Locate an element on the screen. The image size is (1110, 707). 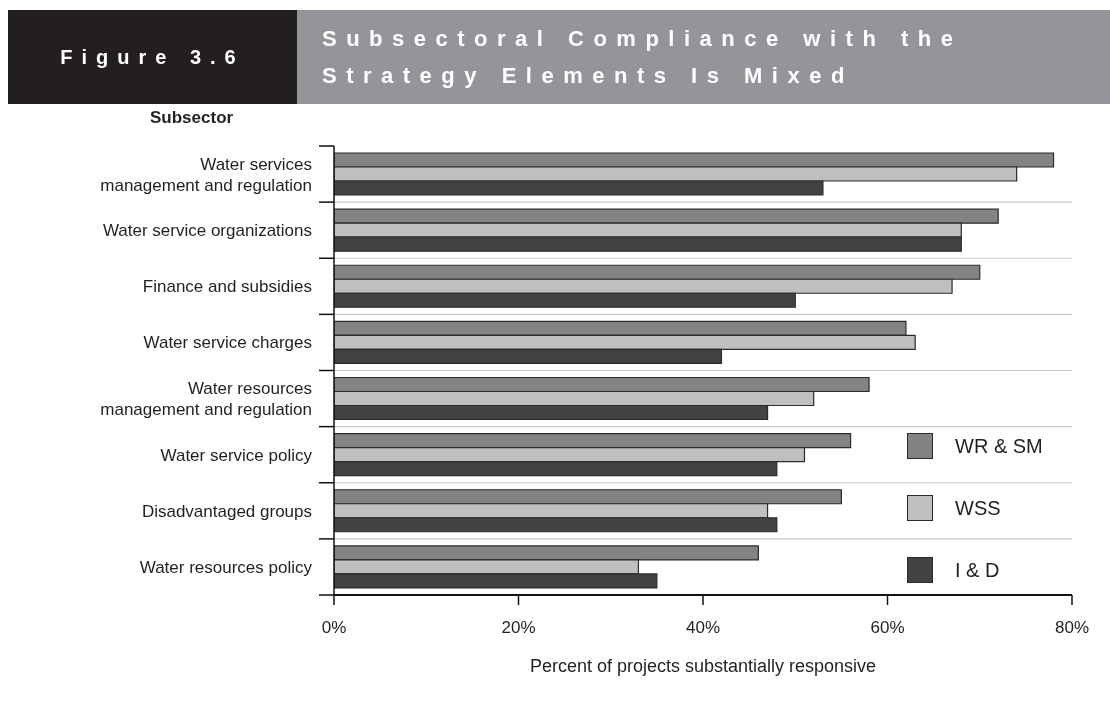
legend-label: I & D is located at coordinates (977, 570).